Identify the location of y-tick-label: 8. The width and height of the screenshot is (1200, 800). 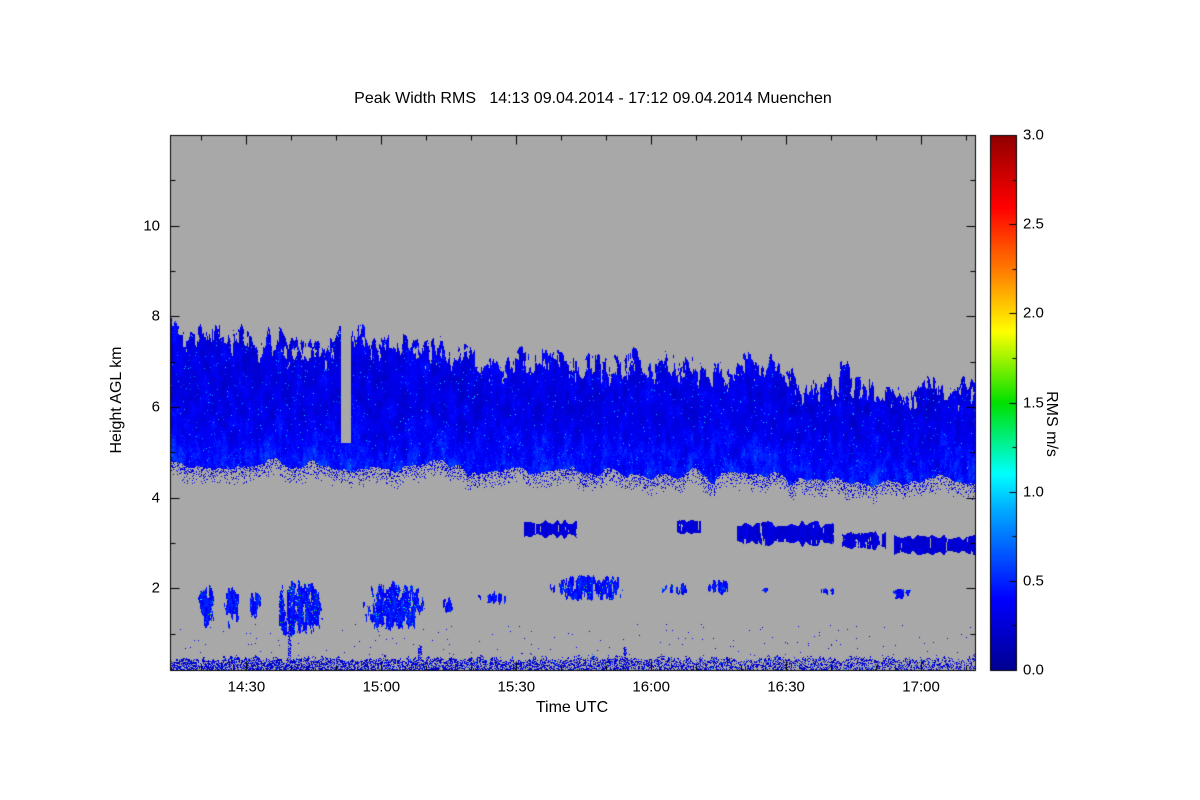
(155, 316).